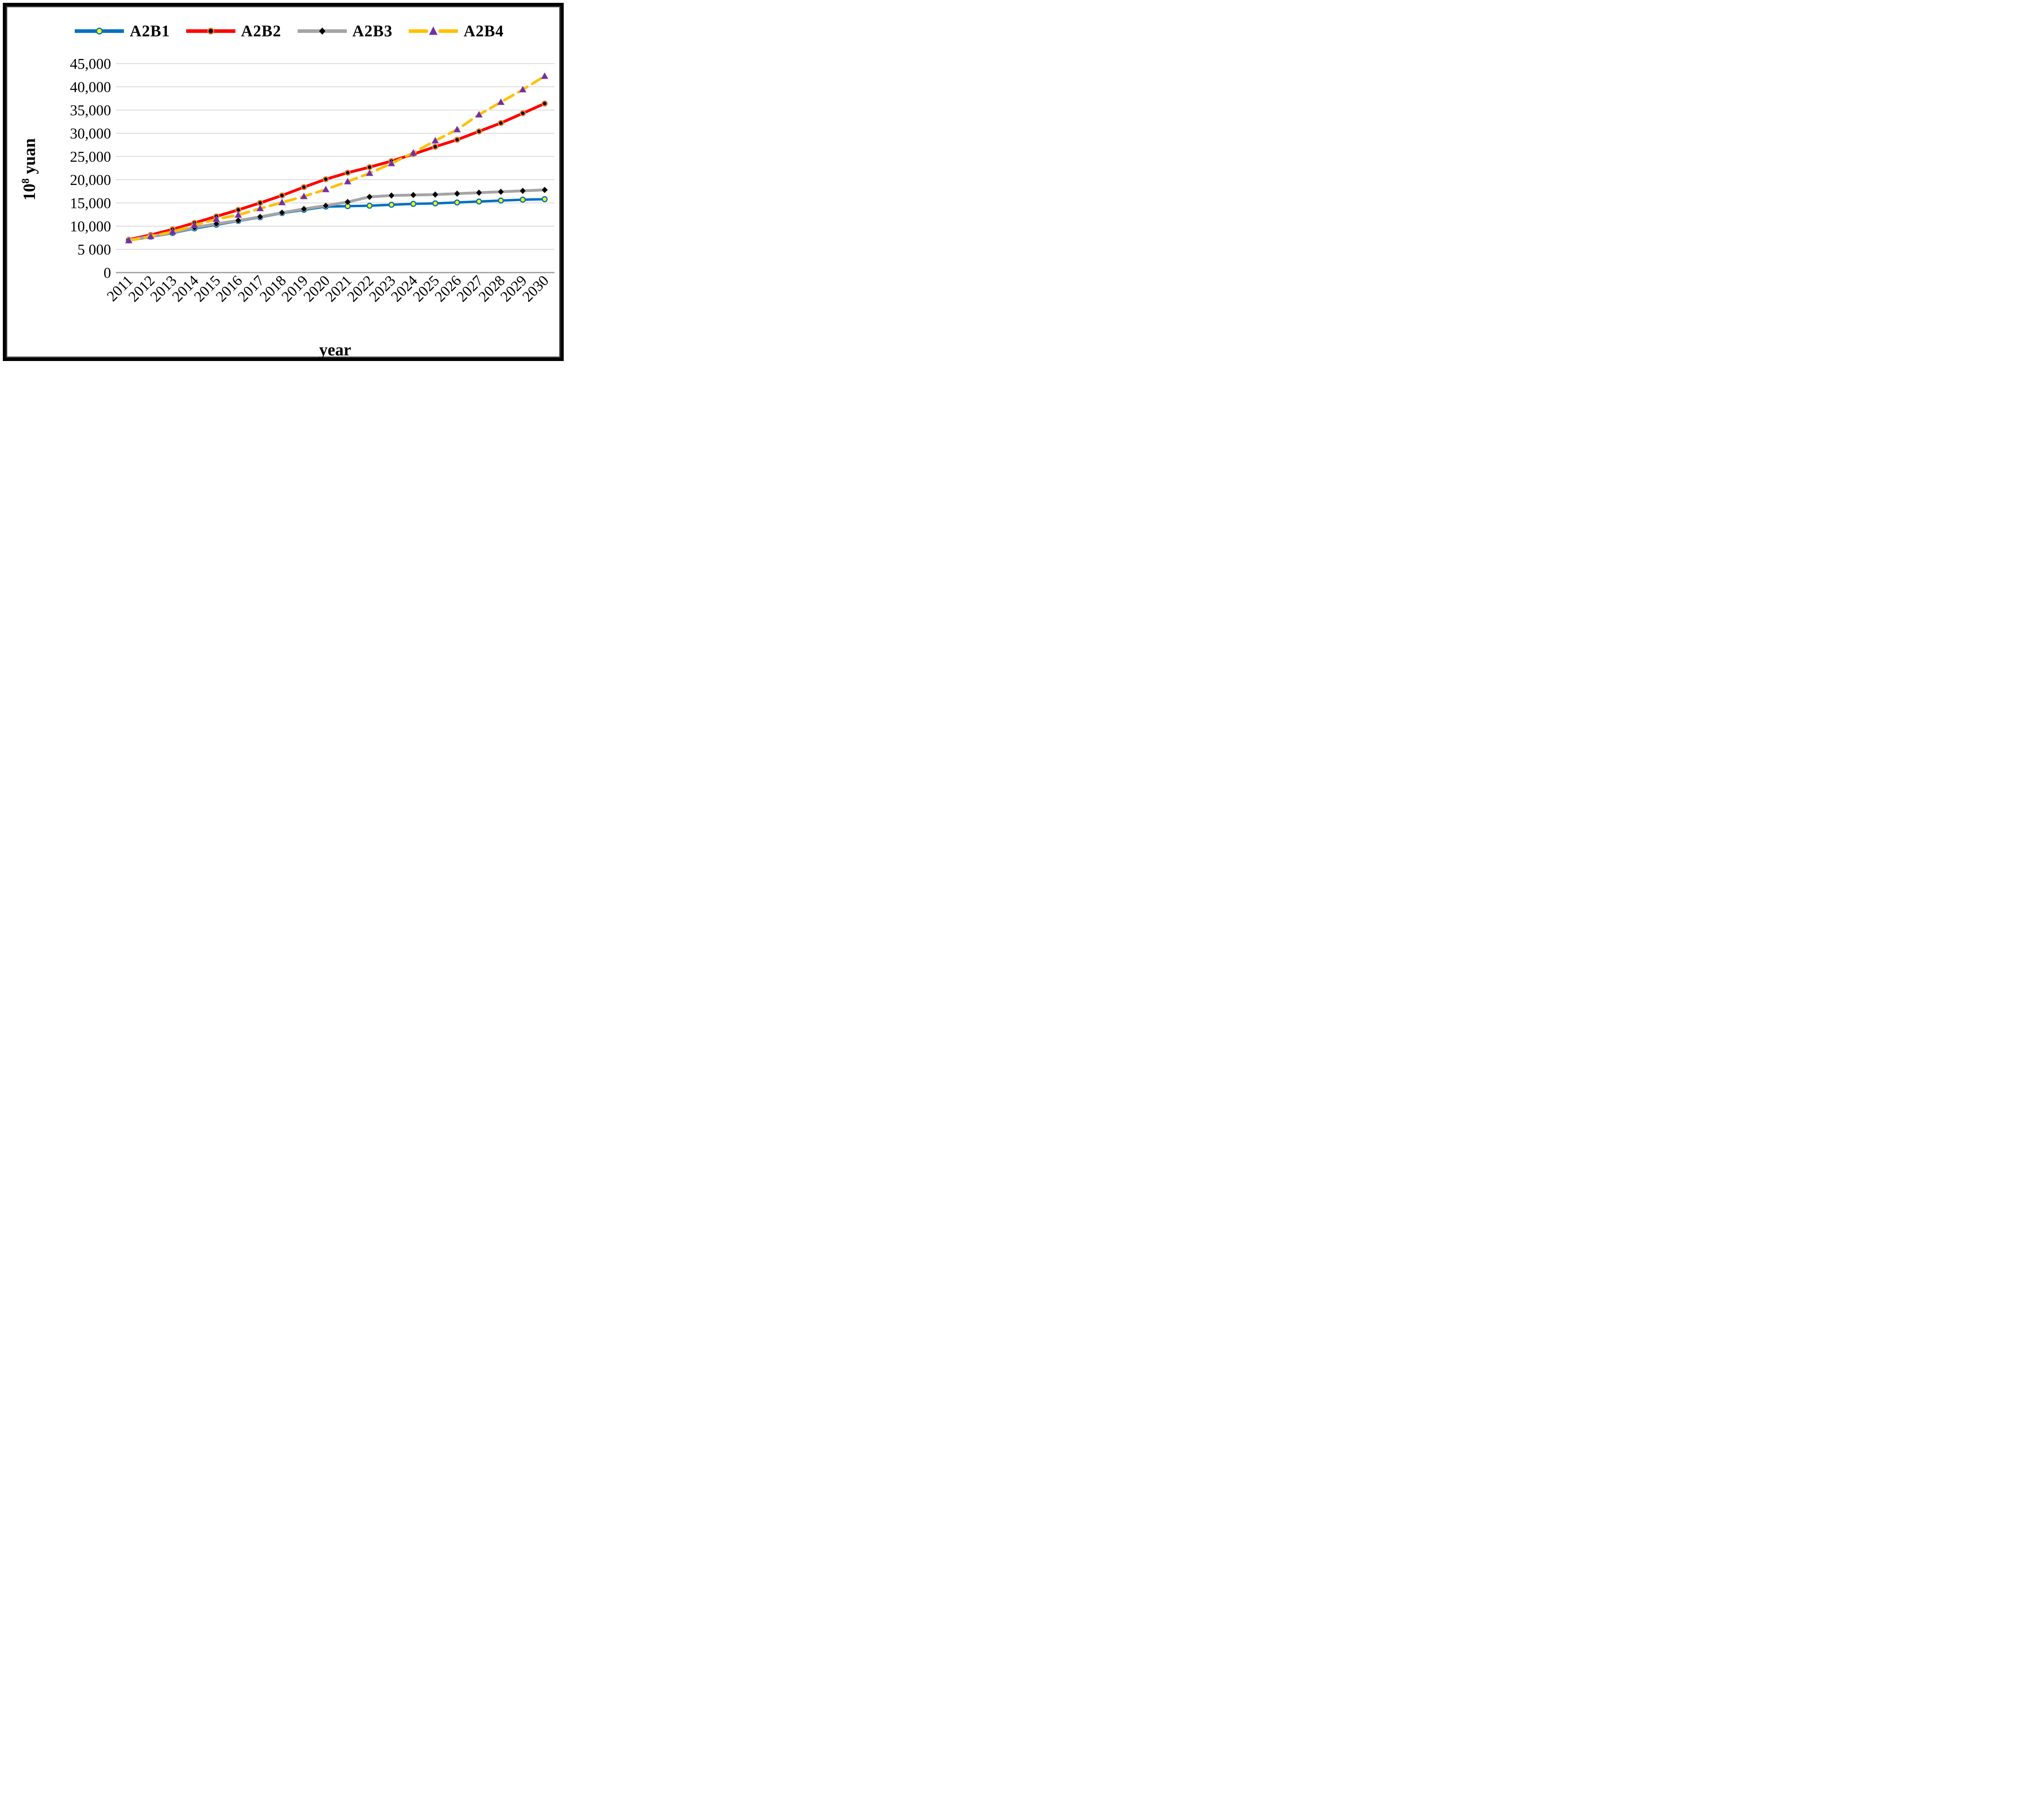  I want to click on y-tick-label: 45,000, so click(90, 64).